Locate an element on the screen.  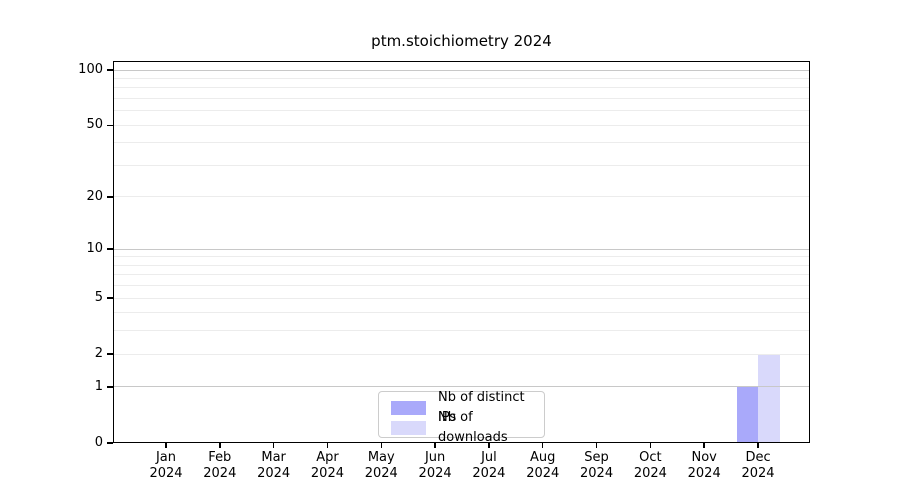
y-tick-label: 20 is located at coordinates (94, 196).